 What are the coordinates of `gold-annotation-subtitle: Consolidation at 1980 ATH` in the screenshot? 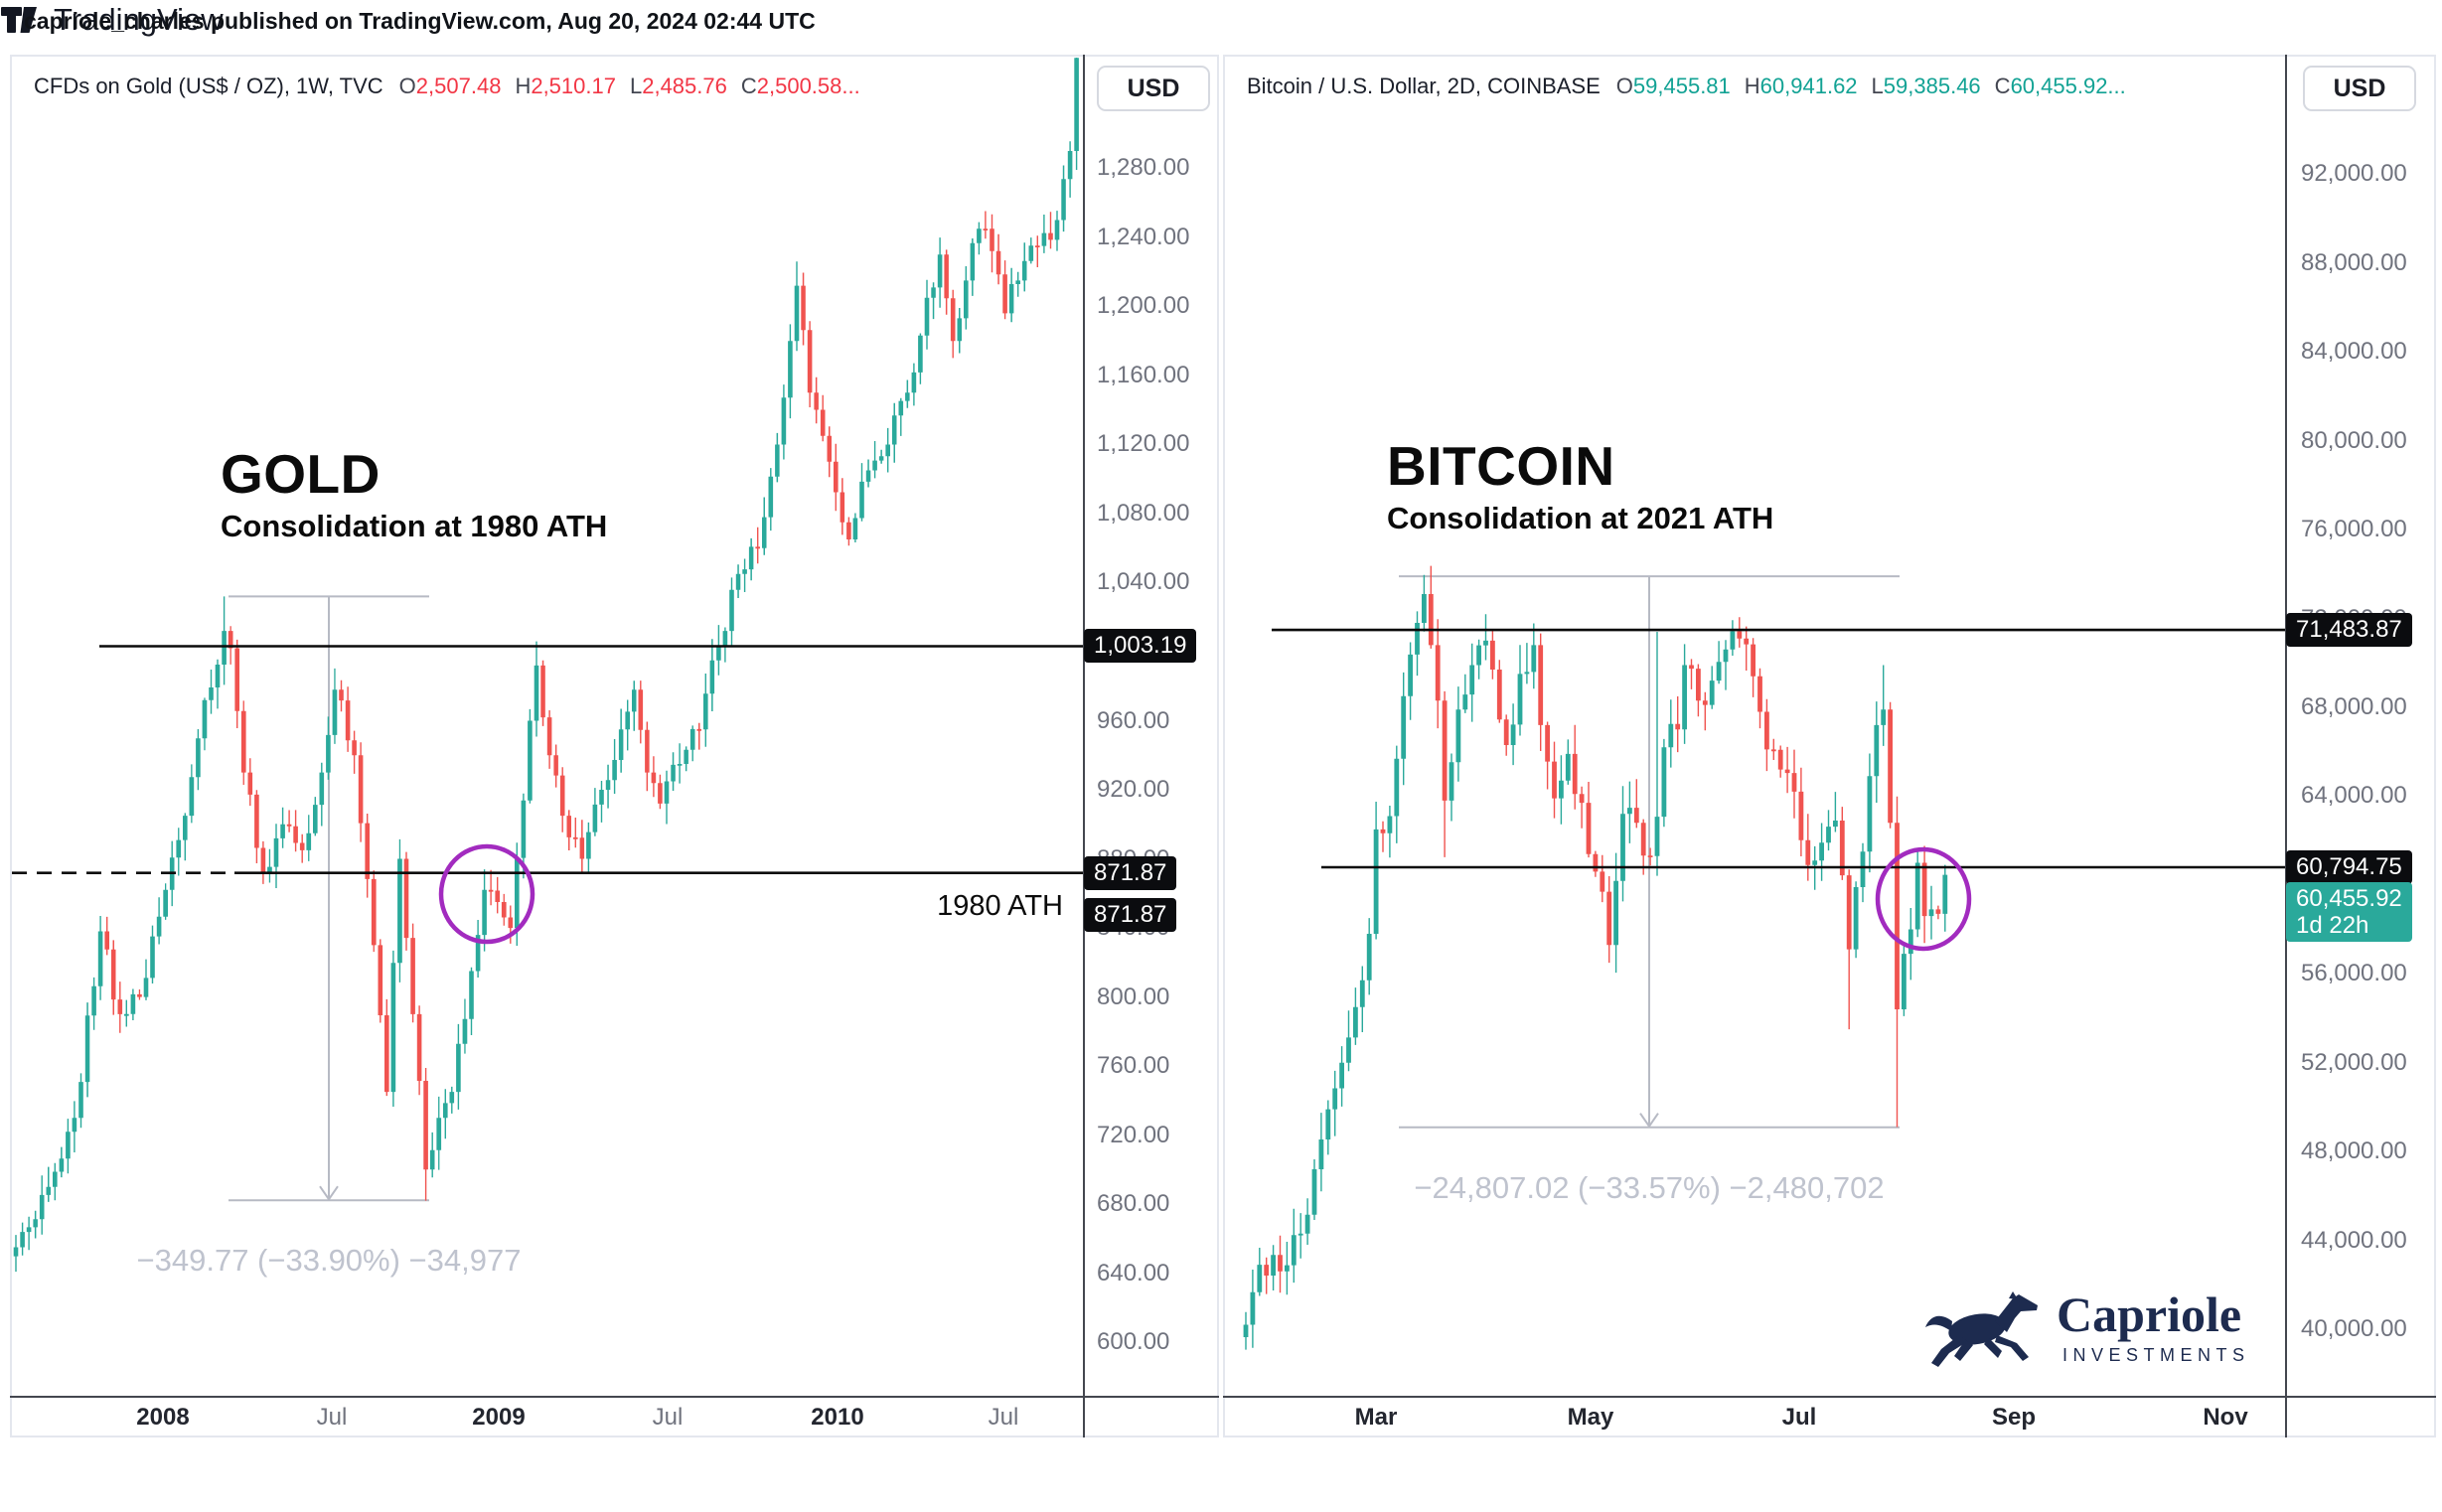 It's located at (414, 526).